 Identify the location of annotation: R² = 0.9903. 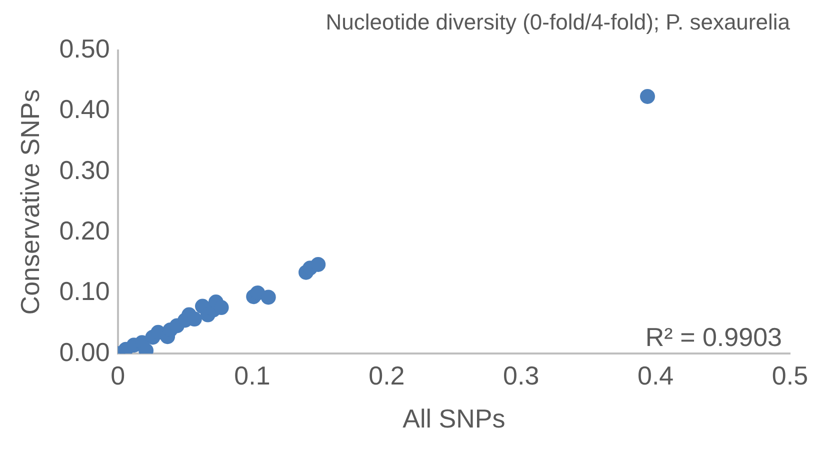
(713, 337).